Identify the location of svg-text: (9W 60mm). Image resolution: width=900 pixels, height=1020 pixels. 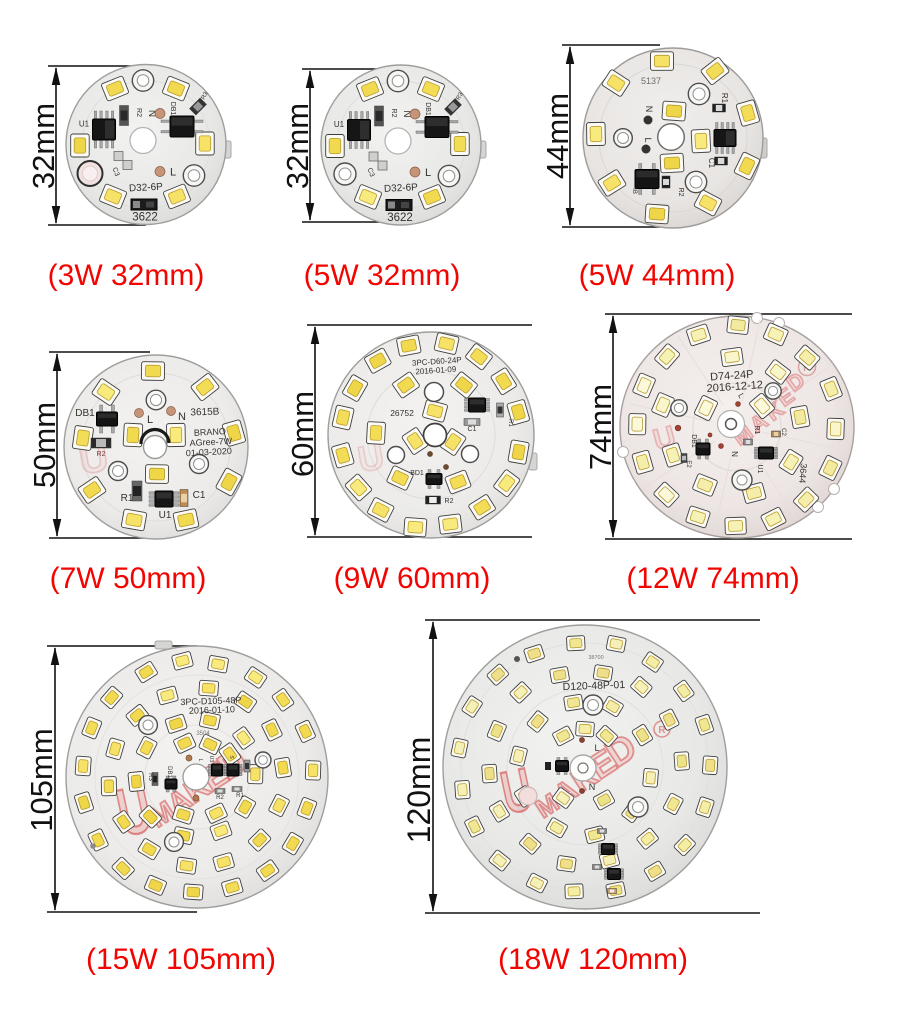
(412, 578).